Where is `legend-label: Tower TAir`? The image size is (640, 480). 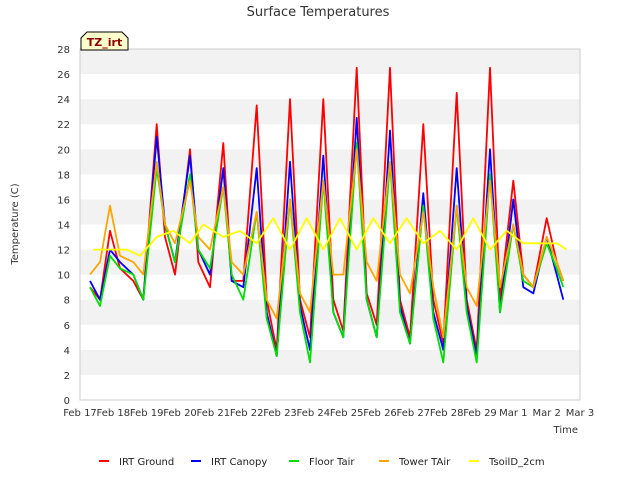
legend-label: Tower TAir is located at coordinates (424, 462).